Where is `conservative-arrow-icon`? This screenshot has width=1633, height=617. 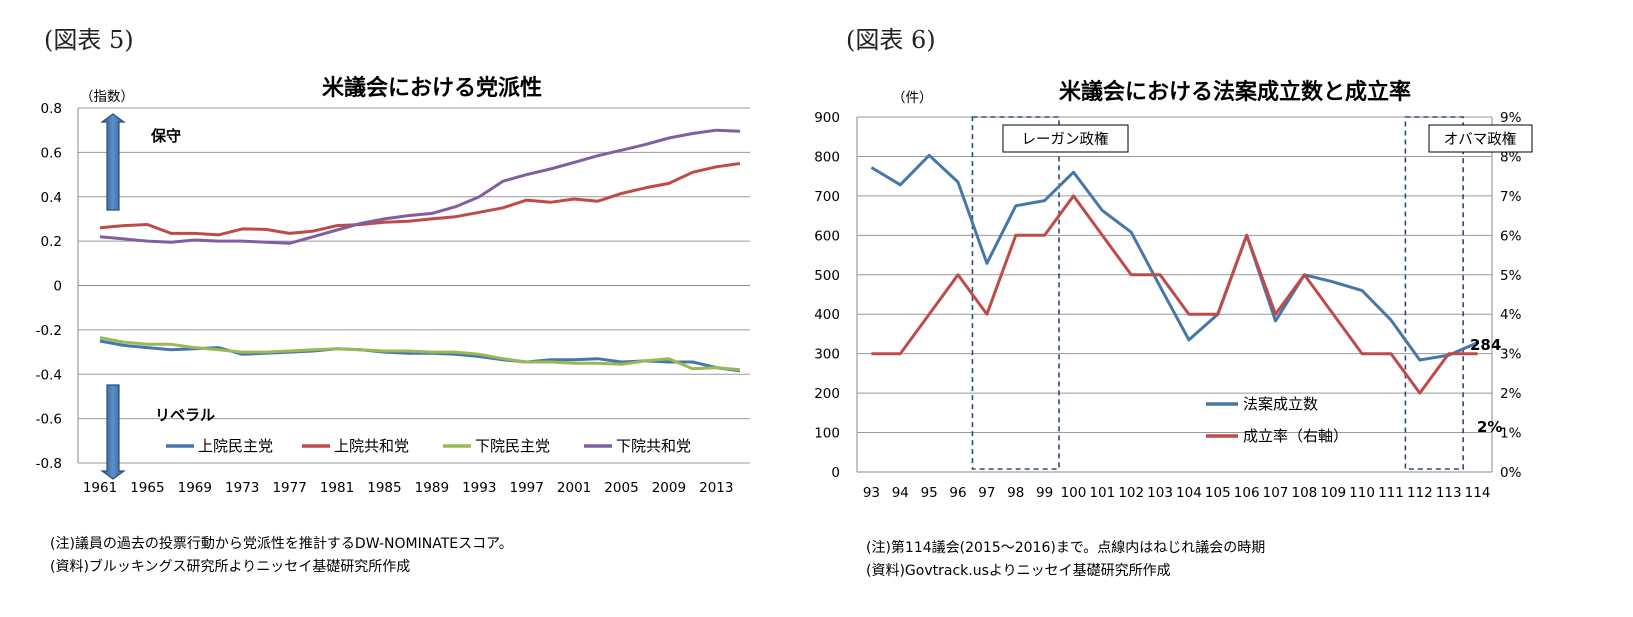 conservative-arrow-icon is located at coordinates (113, 162).